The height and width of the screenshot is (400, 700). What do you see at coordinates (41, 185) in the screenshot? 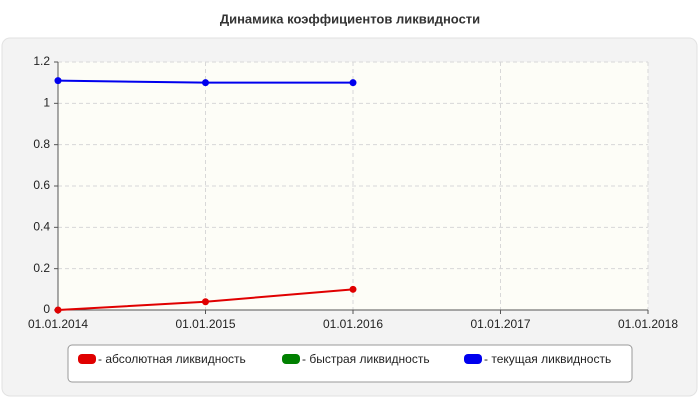
I see `y-tick-label: 0.6` at bounding box center [41, 185].